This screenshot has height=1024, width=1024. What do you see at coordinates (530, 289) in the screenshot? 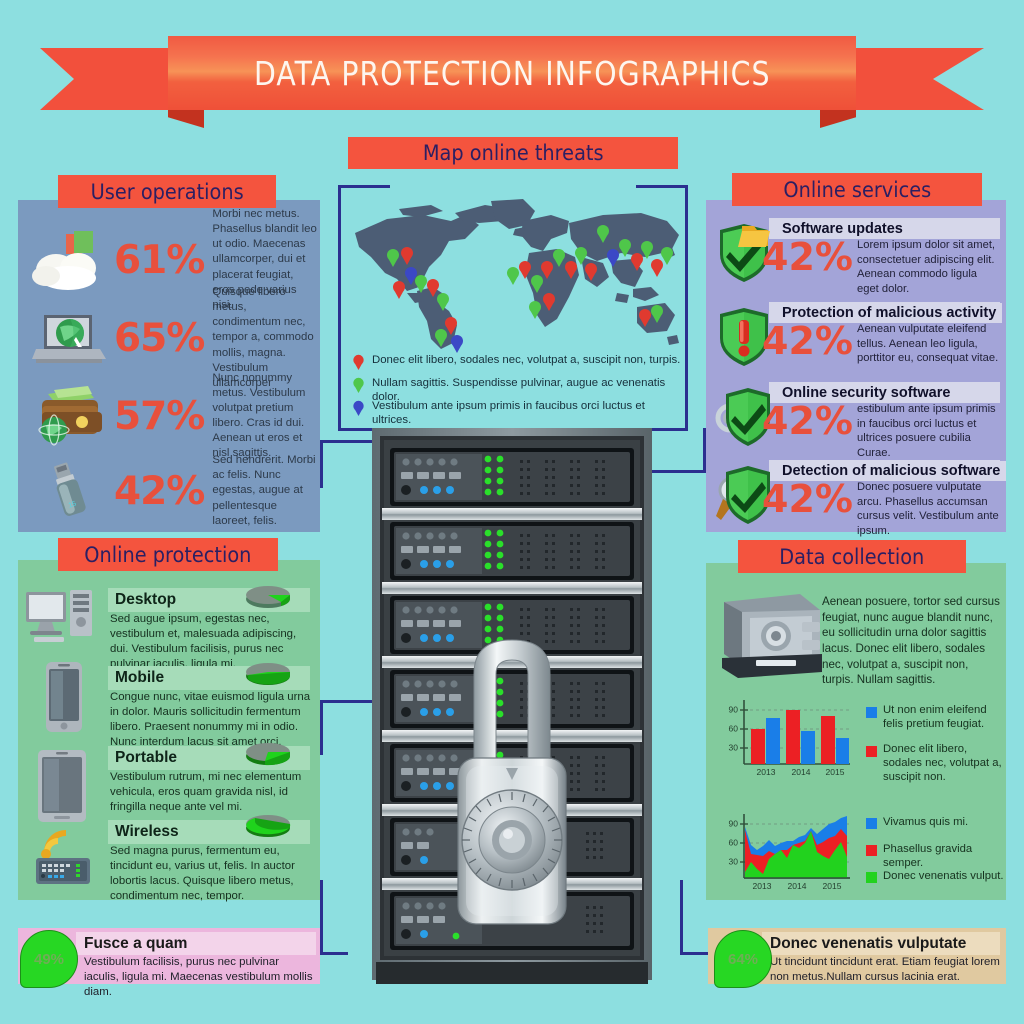
I see `map-pin-cluster` at bounding box center [530, 289].